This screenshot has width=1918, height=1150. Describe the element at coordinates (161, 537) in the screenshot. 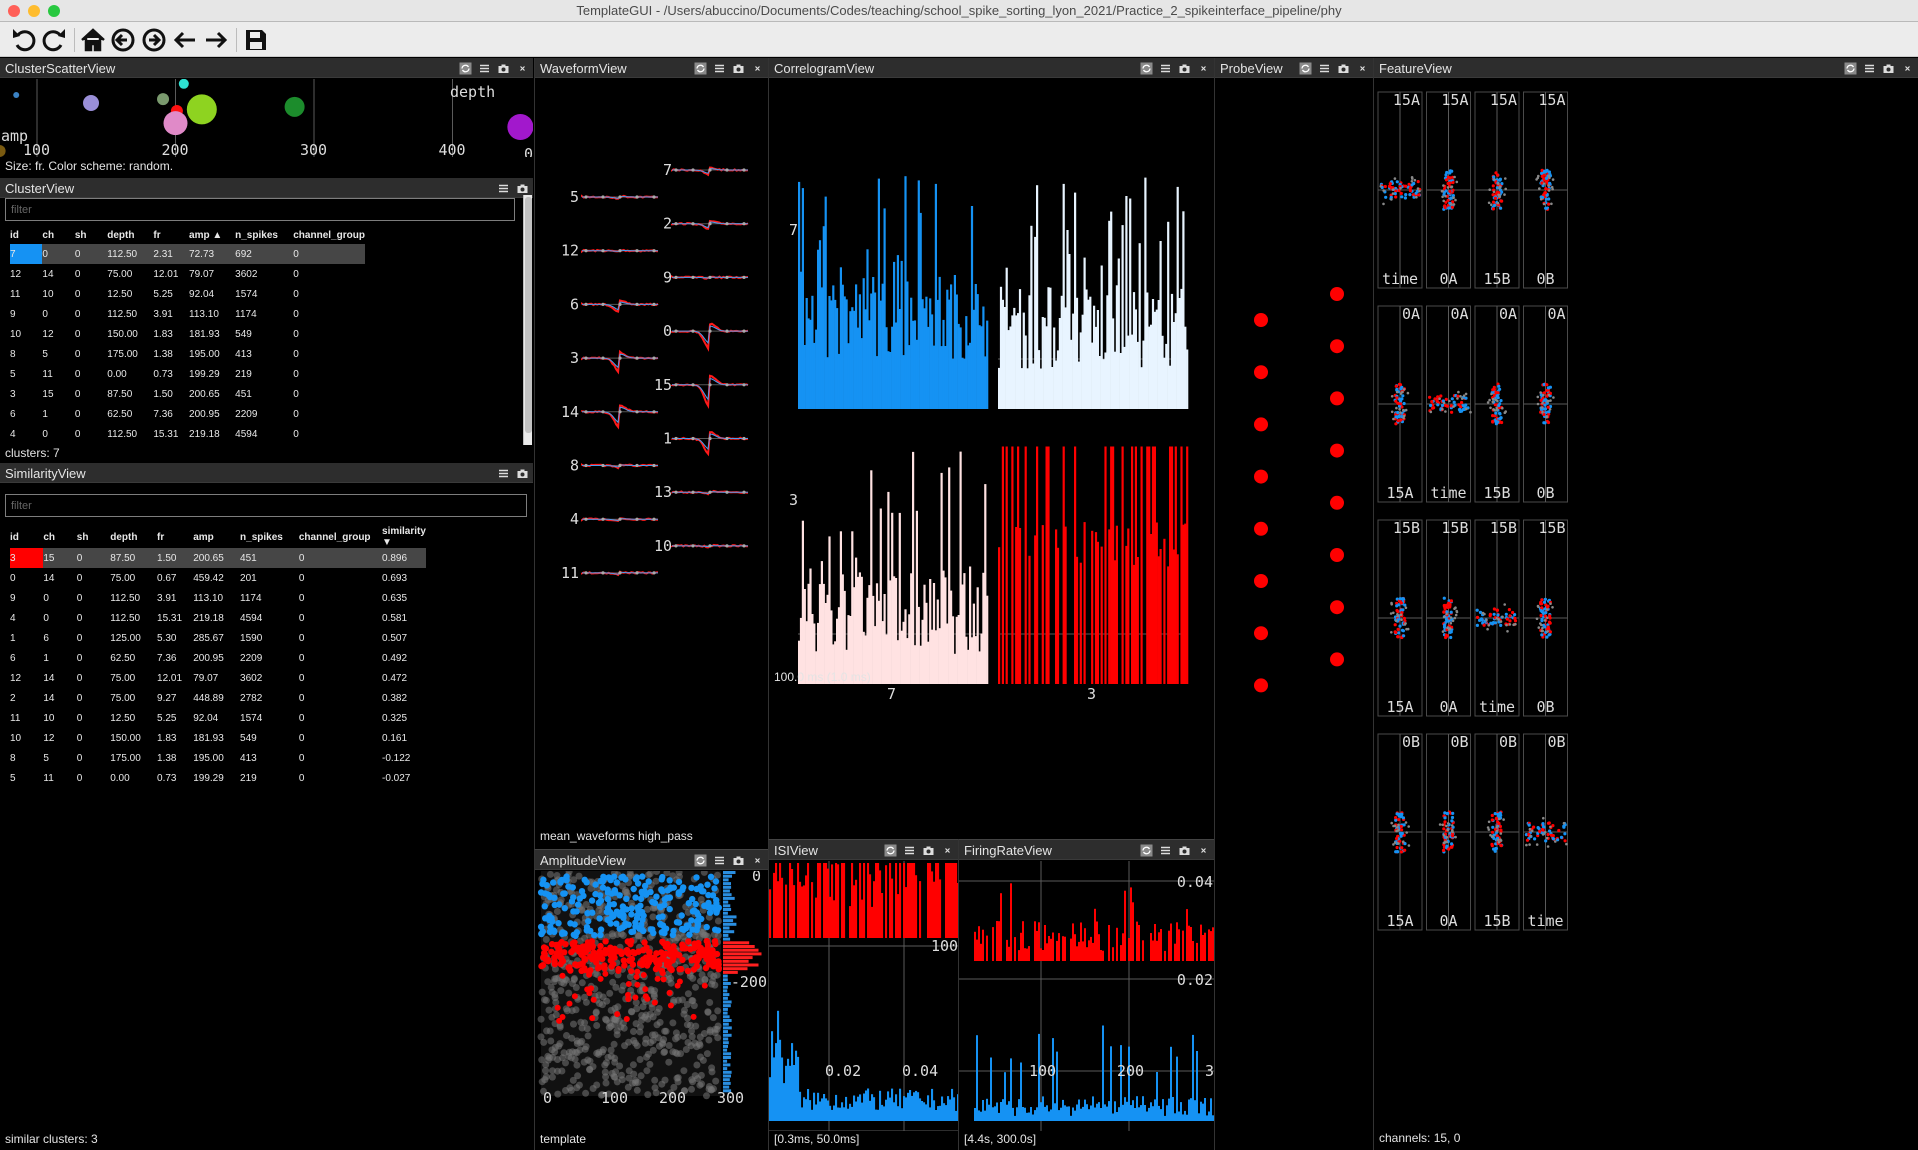

I see `similarity-column-header: fr` at that location.